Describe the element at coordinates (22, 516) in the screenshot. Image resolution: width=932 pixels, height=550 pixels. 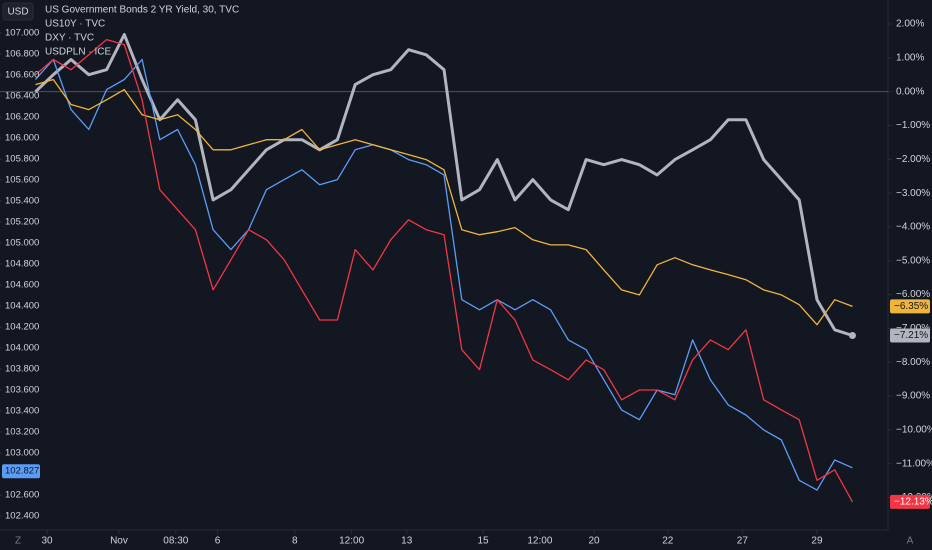
I see `y2-tick-label: 102.400` at that location.